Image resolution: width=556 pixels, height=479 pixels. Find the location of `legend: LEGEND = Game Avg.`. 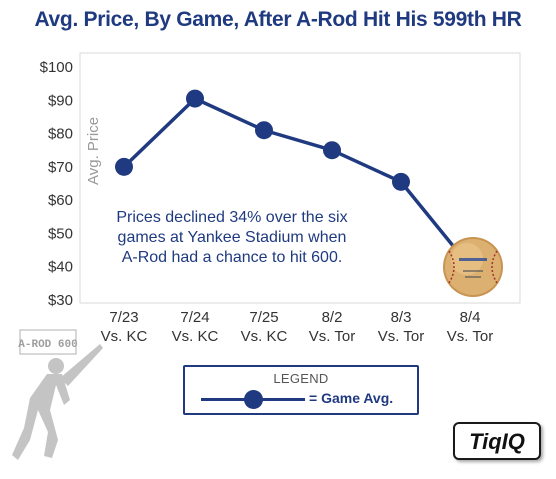

legend: LEGEND = Game Avg. is located at coordinates (301, 390).